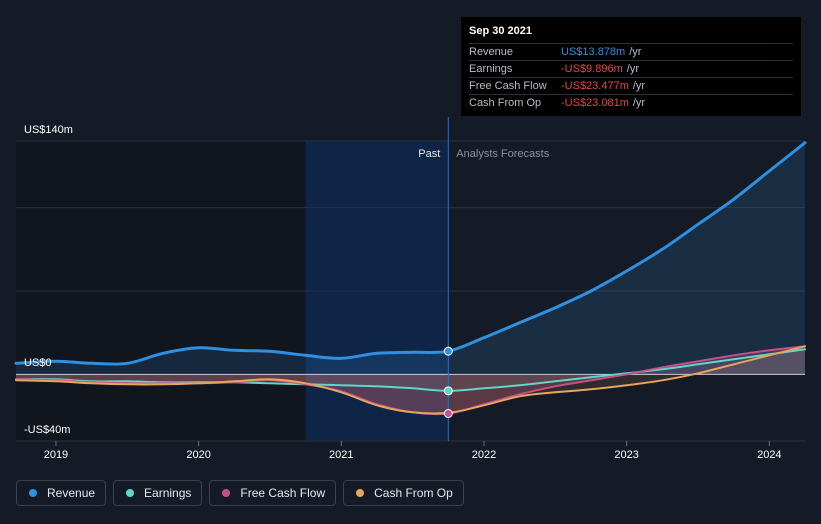  What do you see at coordinates (769, 455) in the screenshot?
I see `x-tick-label: 2024` at bounding box center [769, 455].